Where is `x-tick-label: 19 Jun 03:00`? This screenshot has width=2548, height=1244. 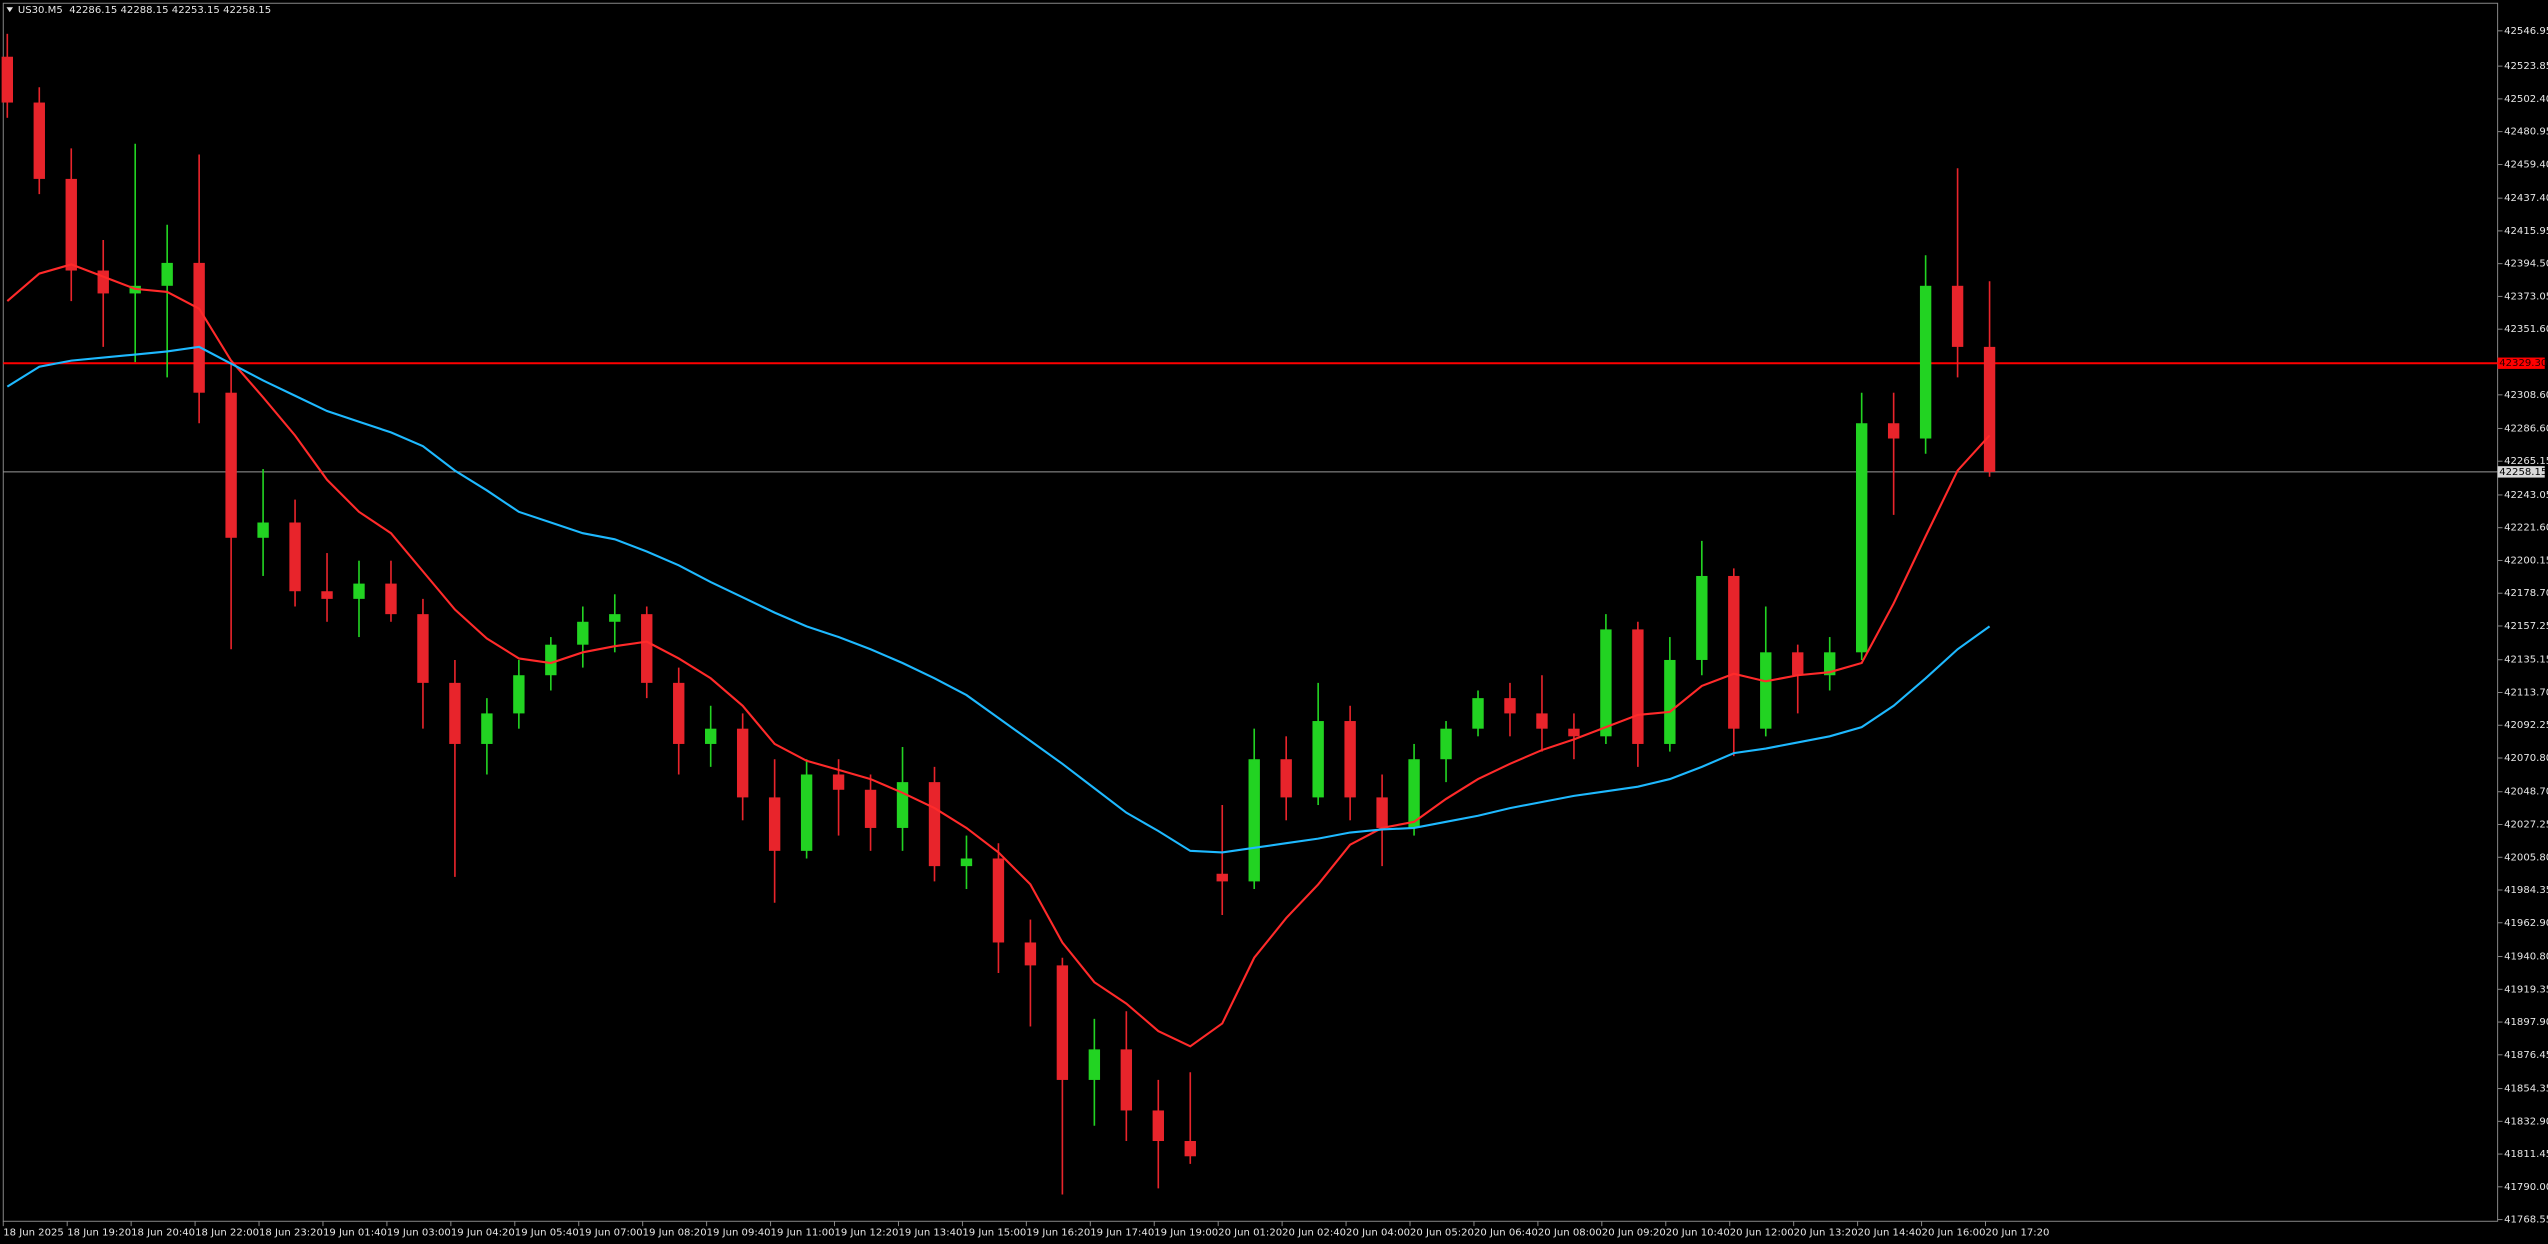
x-tick-label: 19 Jun 03:00 is located at coordinates (419, 1233).